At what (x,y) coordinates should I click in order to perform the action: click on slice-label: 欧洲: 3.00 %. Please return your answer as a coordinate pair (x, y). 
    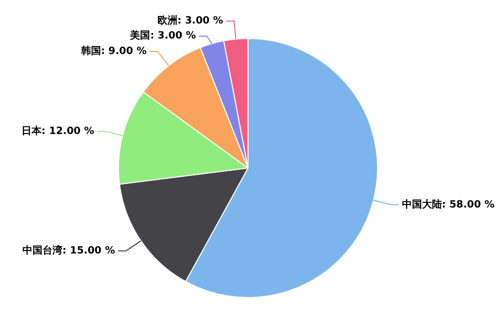
    Looking at the image, I should click on (190, 20).